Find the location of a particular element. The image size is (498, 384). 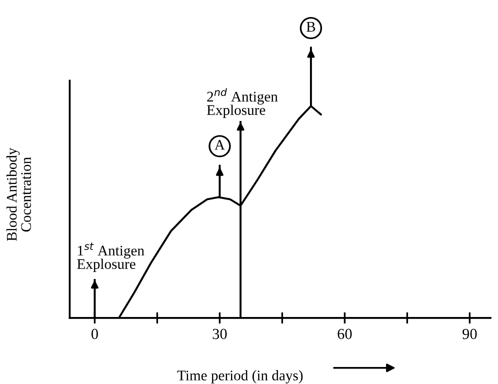

ref-line-label: 1$^{st}$ Antigen Explosure is located at coordinates (110, 257).